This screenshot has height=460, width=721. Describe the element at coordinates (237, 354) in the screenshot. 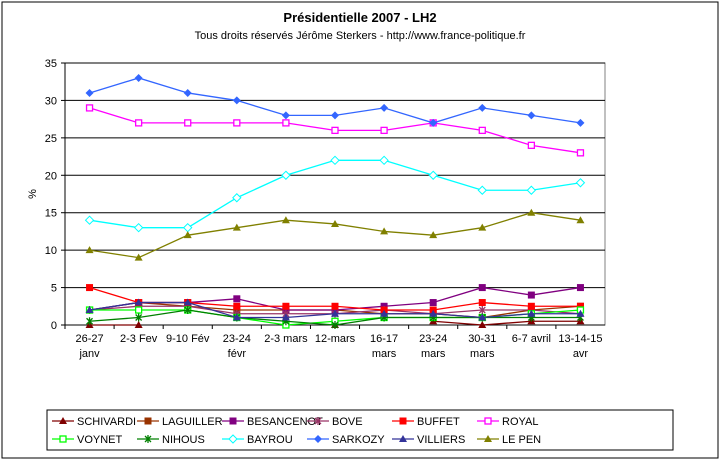

I see `x-tick-label: févr` at that location.